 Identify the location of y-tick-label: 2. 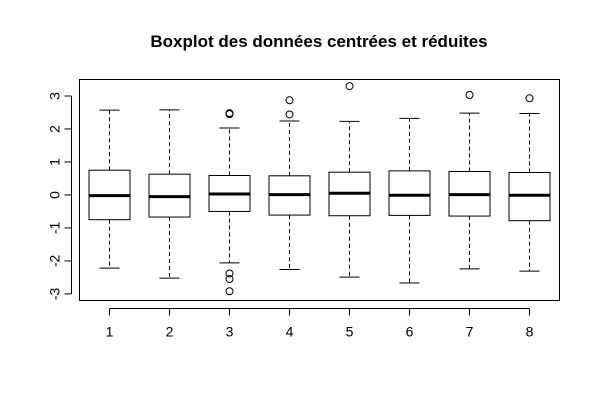
(55, 129).